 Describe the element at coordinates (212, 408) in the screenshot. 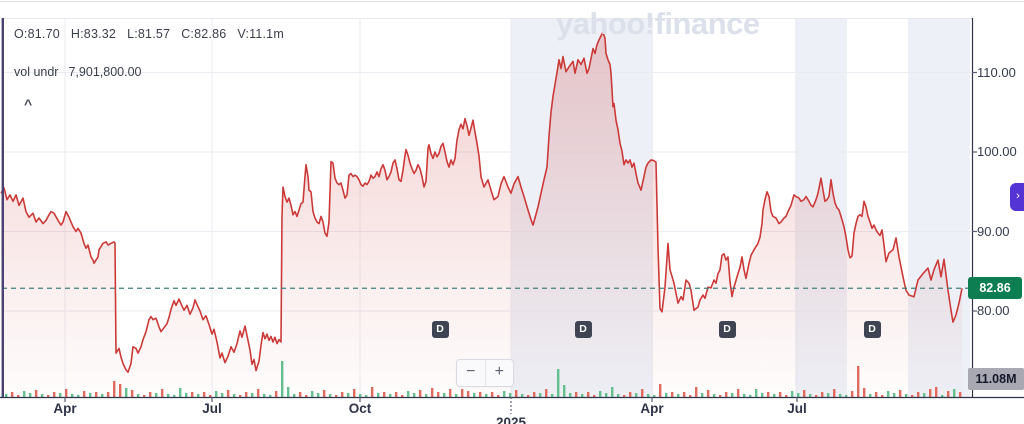

I see `time-axis-label: Jul` at that location.